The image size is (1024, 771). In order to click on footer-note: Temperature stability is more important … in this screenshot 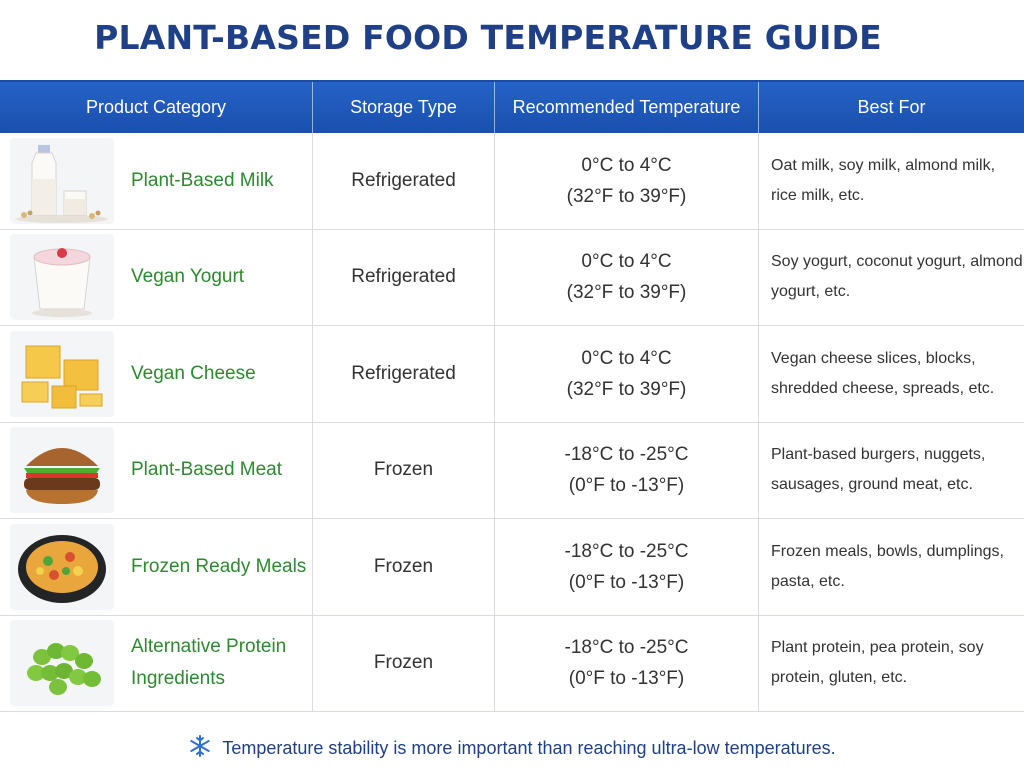, I will do `click(512, 748)`.